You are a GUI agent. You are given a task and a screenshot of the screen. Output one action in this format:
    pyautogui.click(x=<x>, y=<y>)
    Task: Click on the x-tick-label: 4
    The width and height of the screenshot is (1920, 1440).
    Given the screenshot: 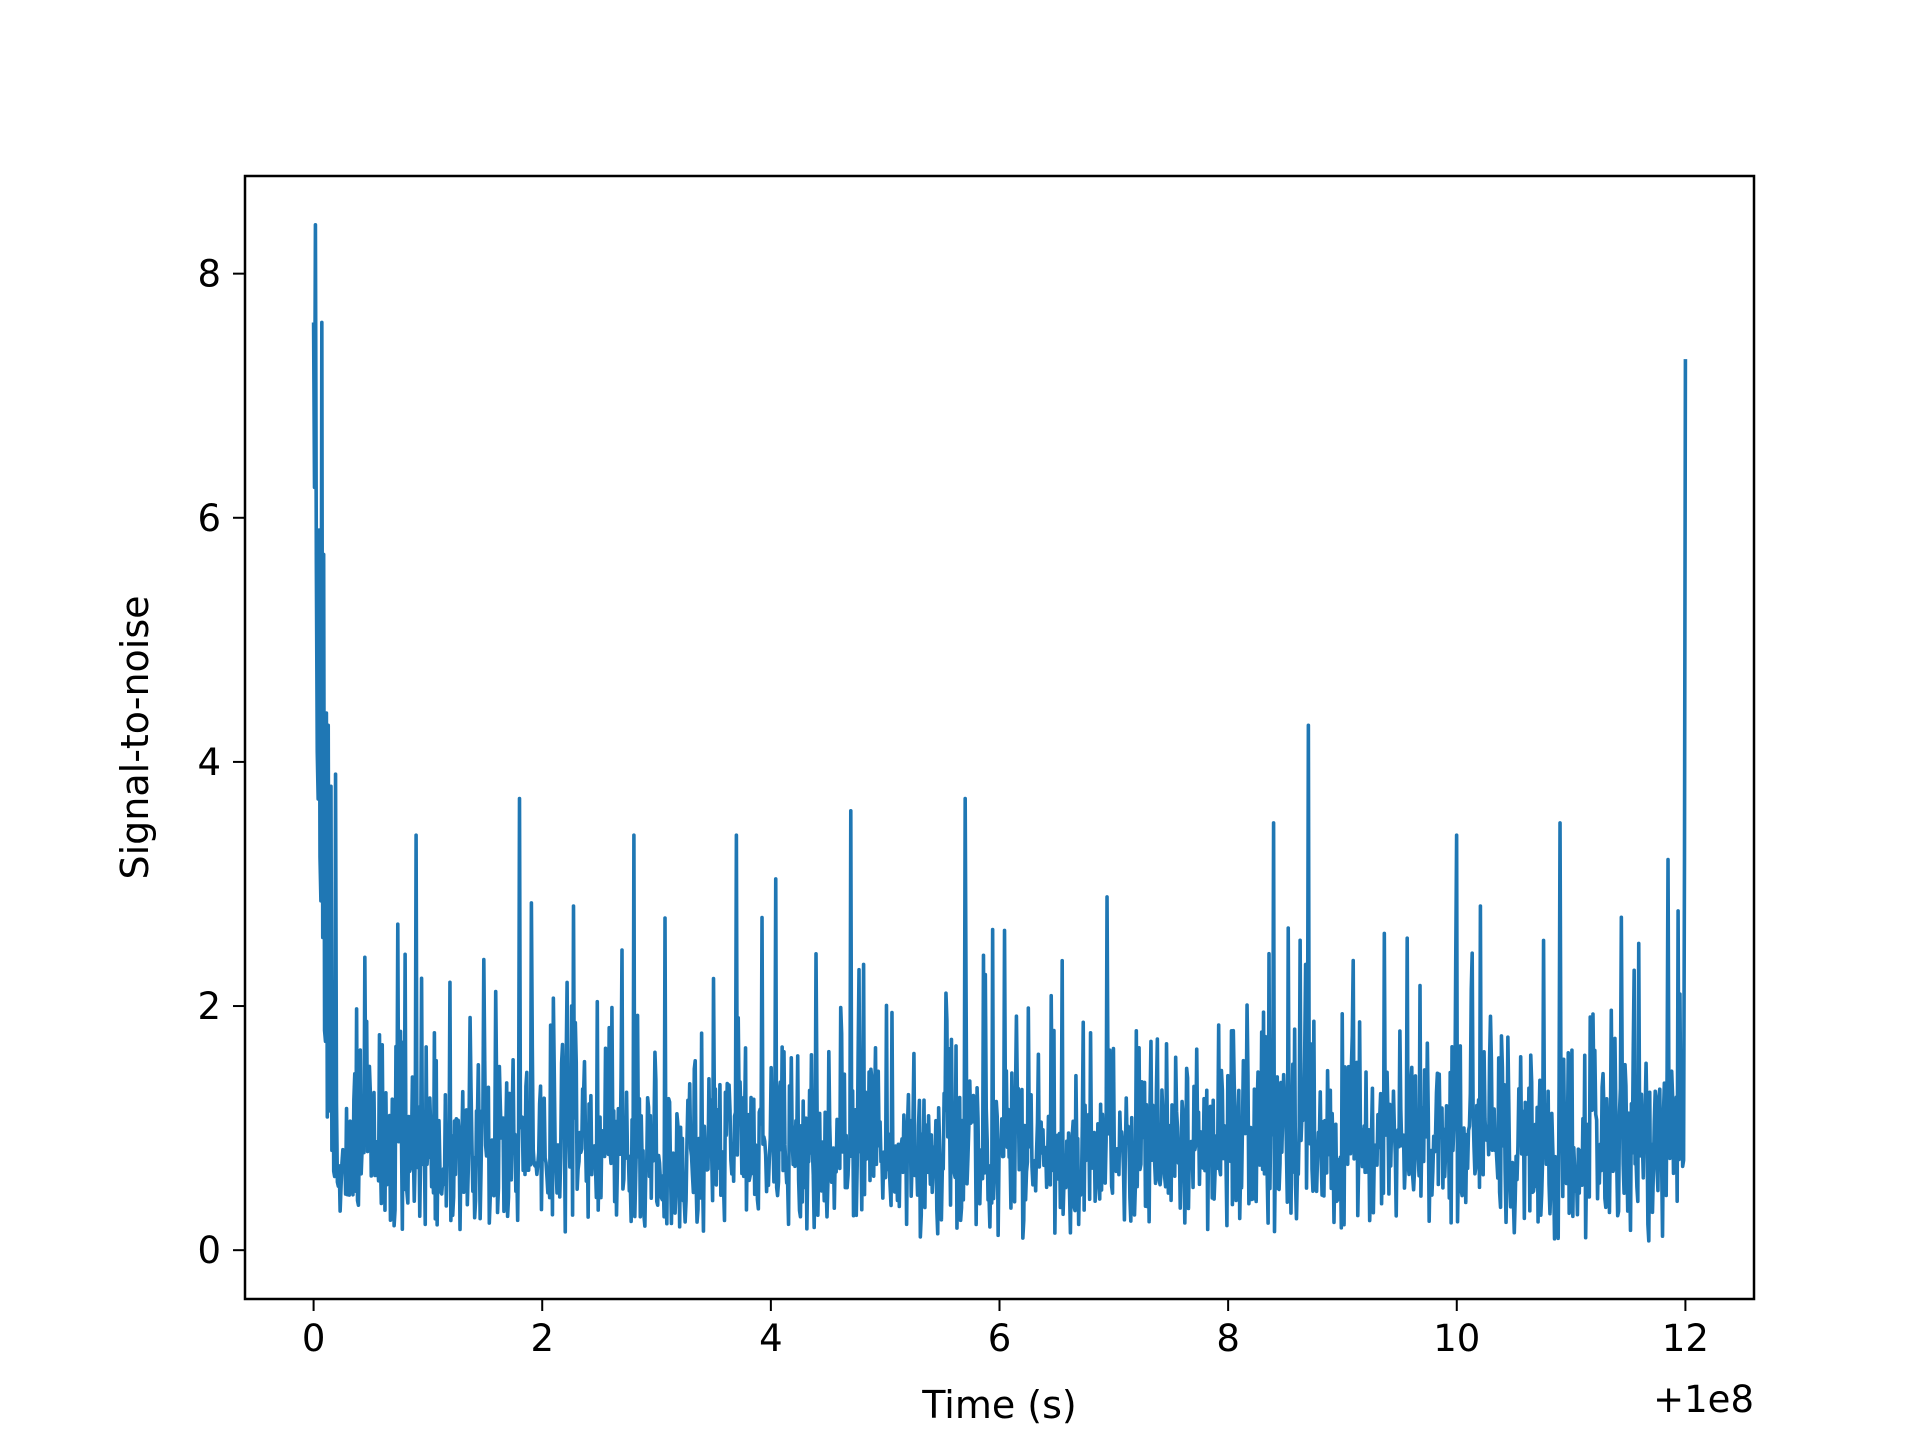 What is the action you would take?
    pyautogui.click(x=771, y=1338)
    